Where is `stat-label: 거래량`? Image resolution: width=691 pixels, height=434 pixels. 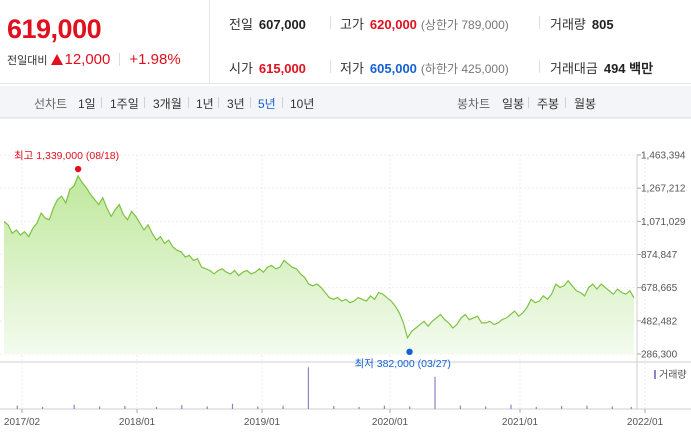
stat-label: 거래량 is located at coordinates (568, 24).